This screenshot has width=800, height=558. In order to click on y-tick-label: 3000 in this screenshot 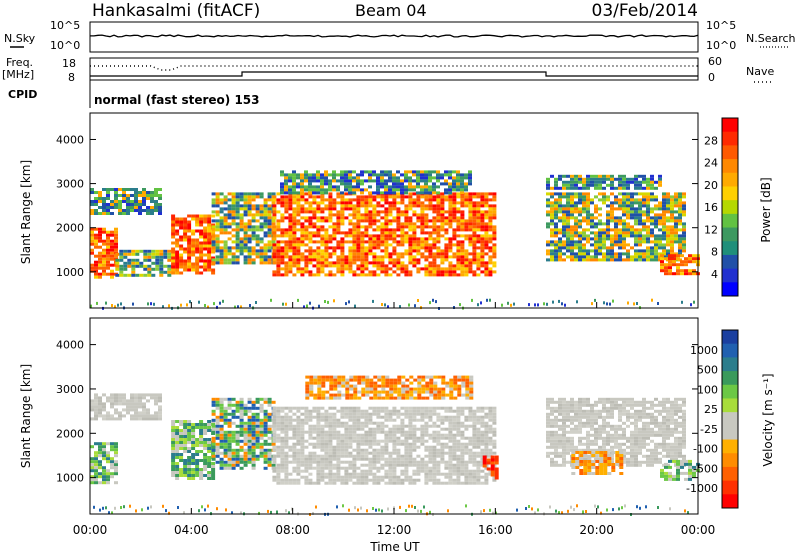, I will do `click(70, 184)`.